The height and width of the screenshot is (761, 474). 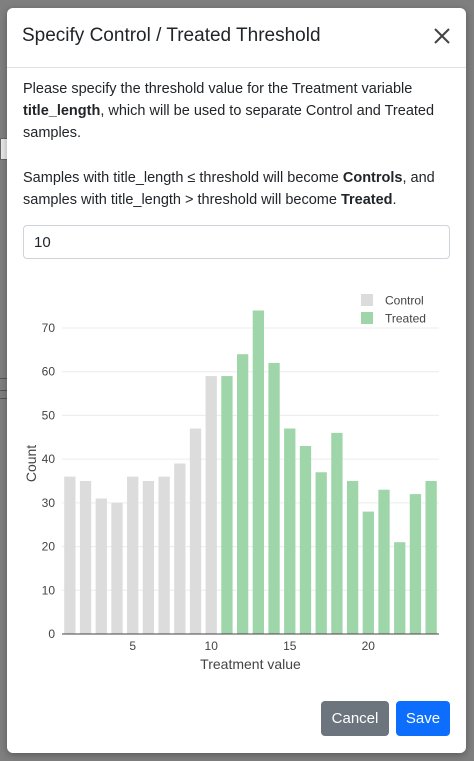 What do you see at coordinates (366, 200) in the screenshot?
I see `treated-label: Treated` at bounding box center [366, 200].